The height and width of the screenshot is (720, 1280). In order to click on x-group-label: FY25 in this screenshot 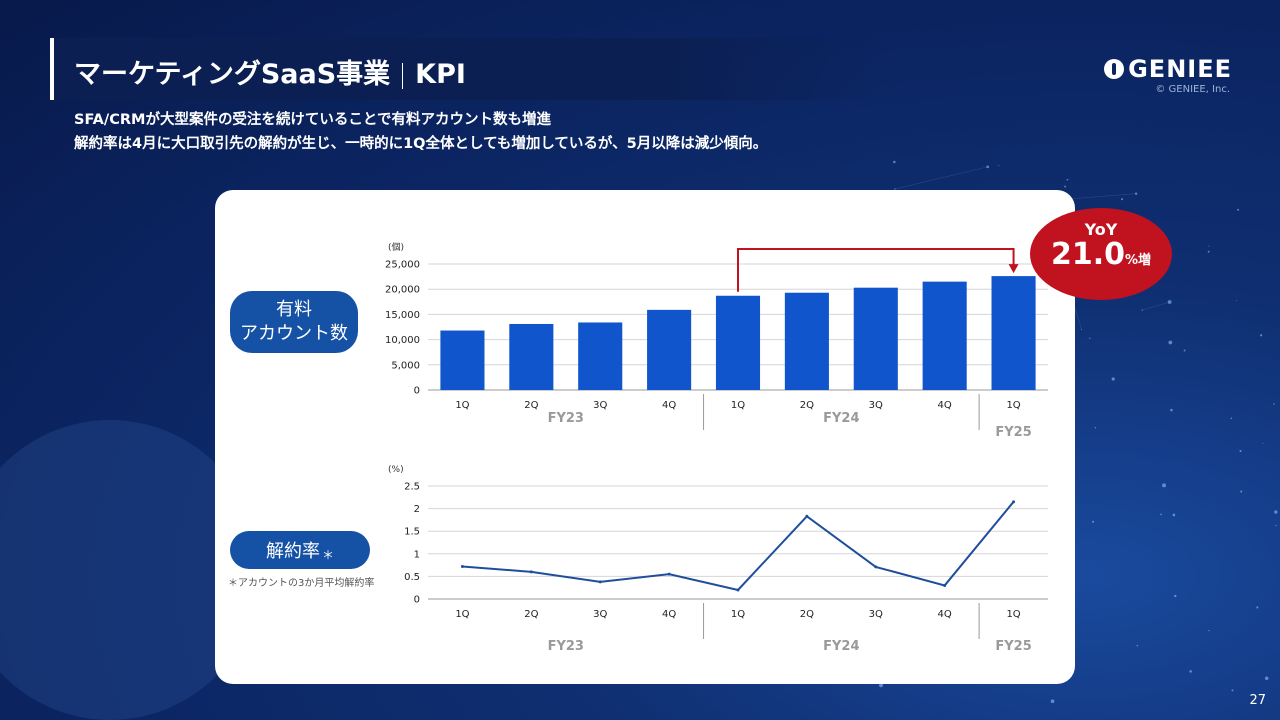, I will do `click(1013, 432)`.